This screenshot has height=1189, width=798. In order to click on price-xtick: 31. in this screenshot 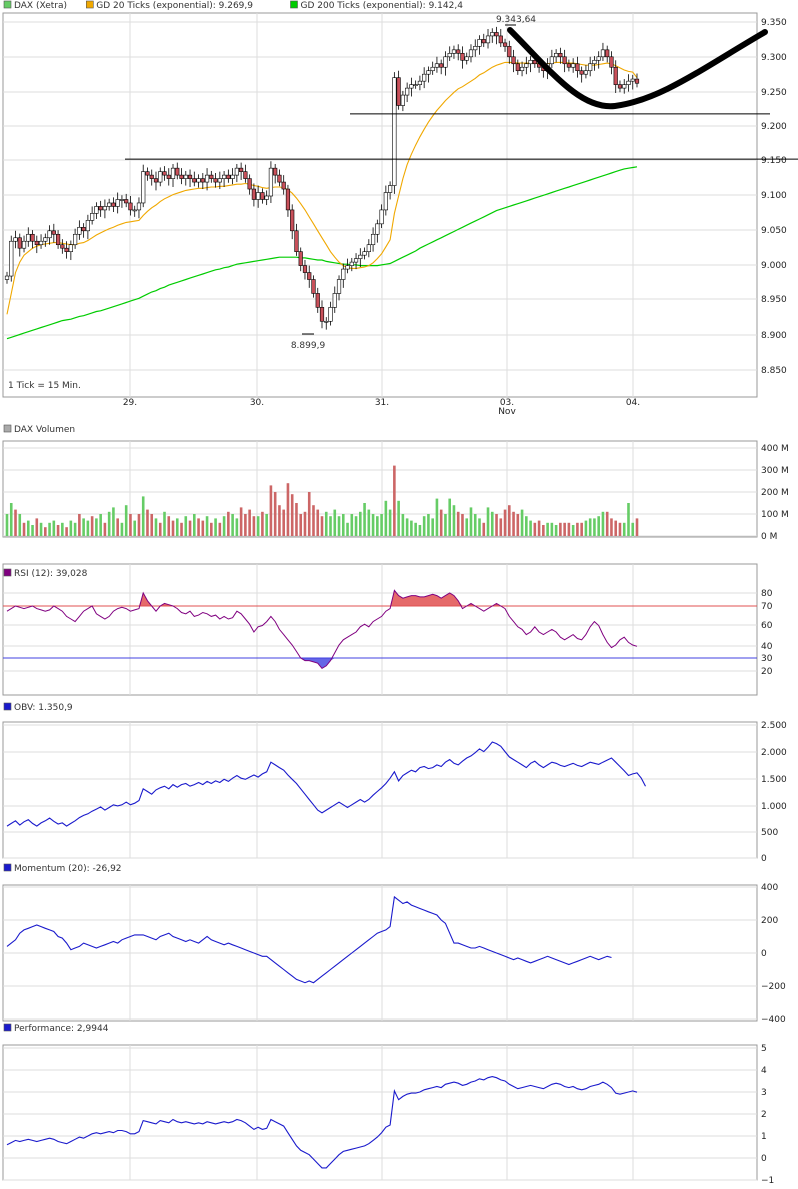, I will do `click(382, 403)`.